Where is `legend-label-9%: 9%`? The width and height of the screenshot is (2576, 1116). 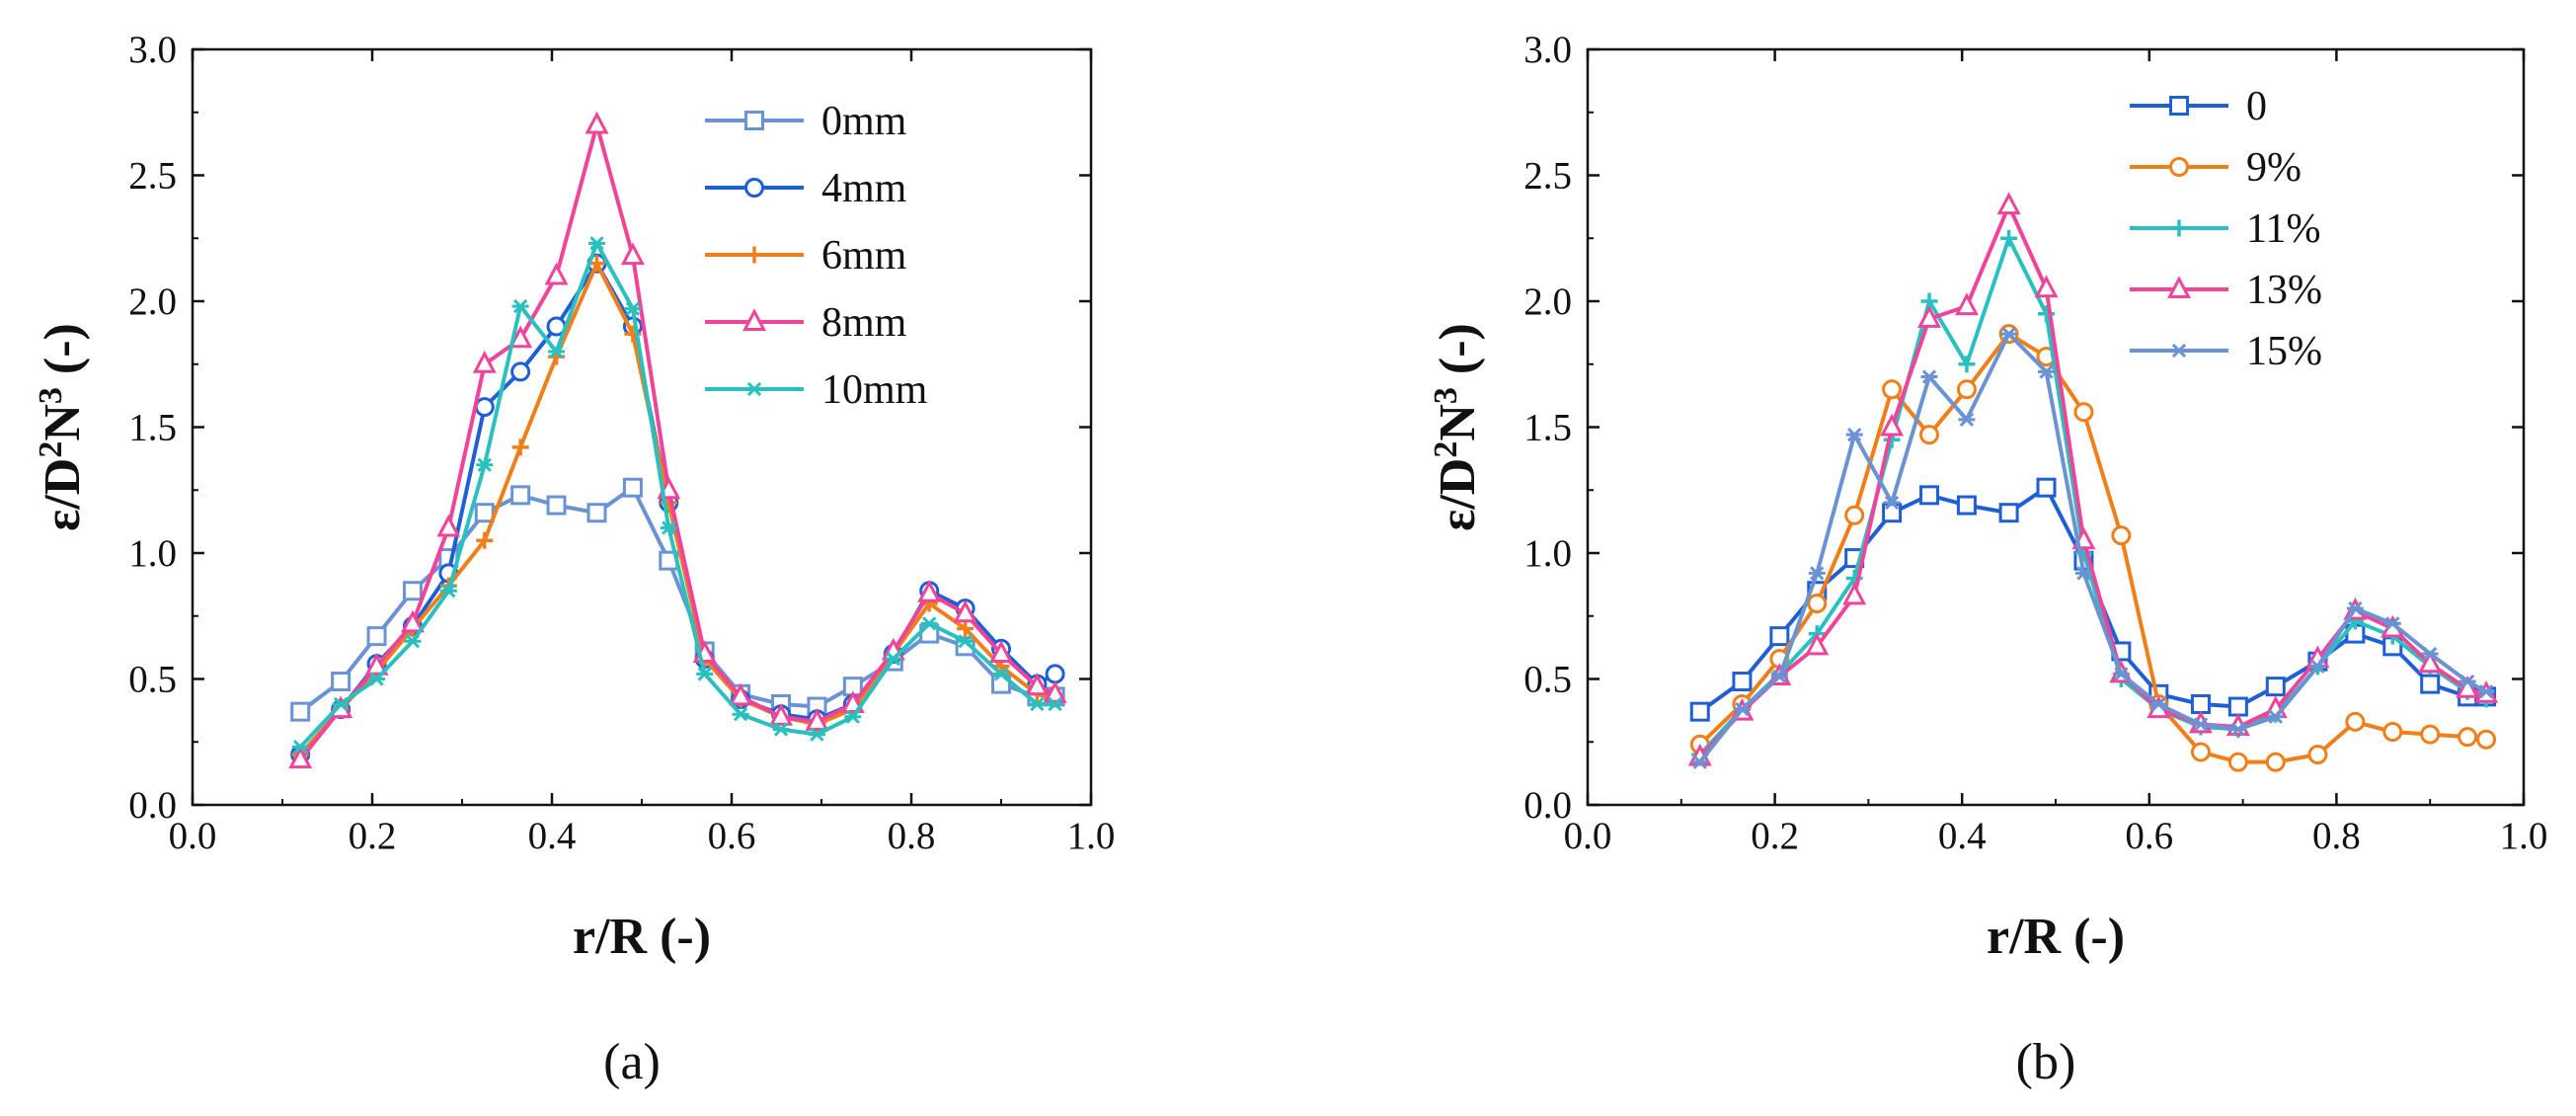
legend-label-9%: 9% is located at coordinates (2274, 168).